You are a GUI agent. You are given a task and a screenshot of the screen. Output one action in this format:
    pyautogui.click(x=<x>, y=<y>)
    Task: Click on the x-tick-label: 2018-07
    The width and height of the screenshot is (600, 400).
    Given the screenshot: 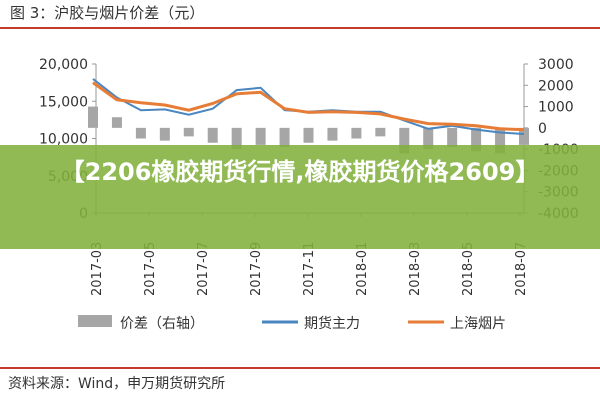 What is the action you would take?
    pyautogui.click(x=521, y=269)
    